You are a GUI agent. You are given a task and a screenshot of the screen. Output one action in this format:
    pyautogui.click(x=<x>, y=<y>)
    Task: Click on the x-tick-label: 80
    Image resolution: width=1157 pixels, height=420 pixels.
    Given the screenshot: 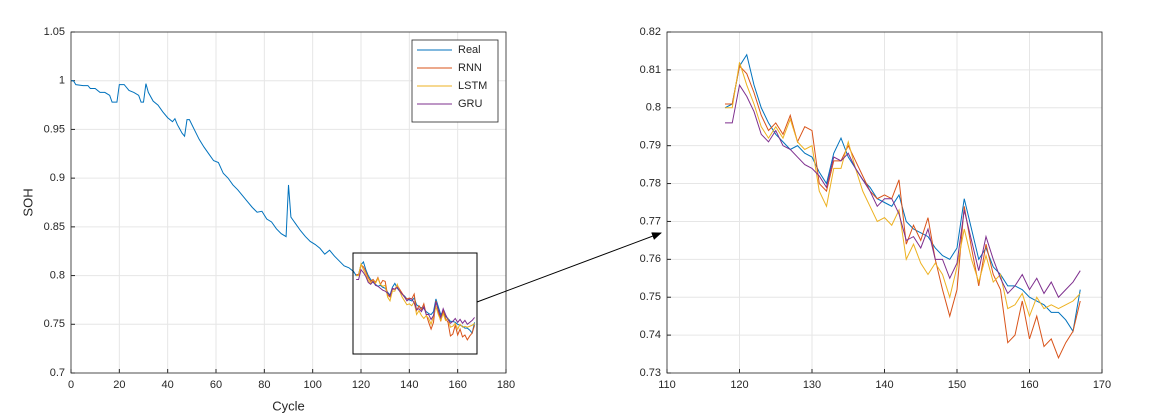 What is the action you would take?
    pyautogui.click(x=264, y=385)
    